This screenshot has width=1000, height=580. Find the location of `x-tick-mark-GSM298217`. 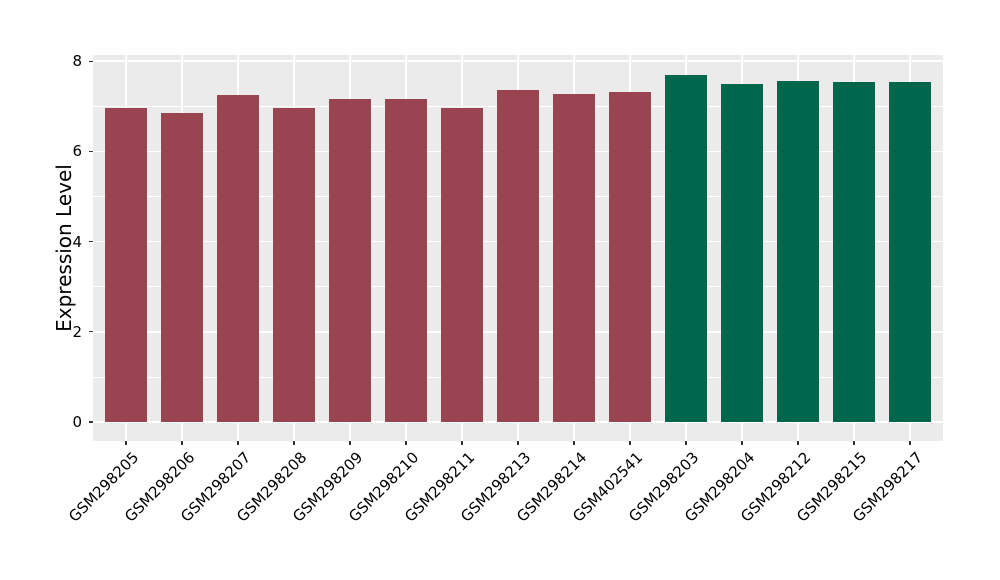

x-tick-mark-GSM298217 is located at coordinates (910, 443).